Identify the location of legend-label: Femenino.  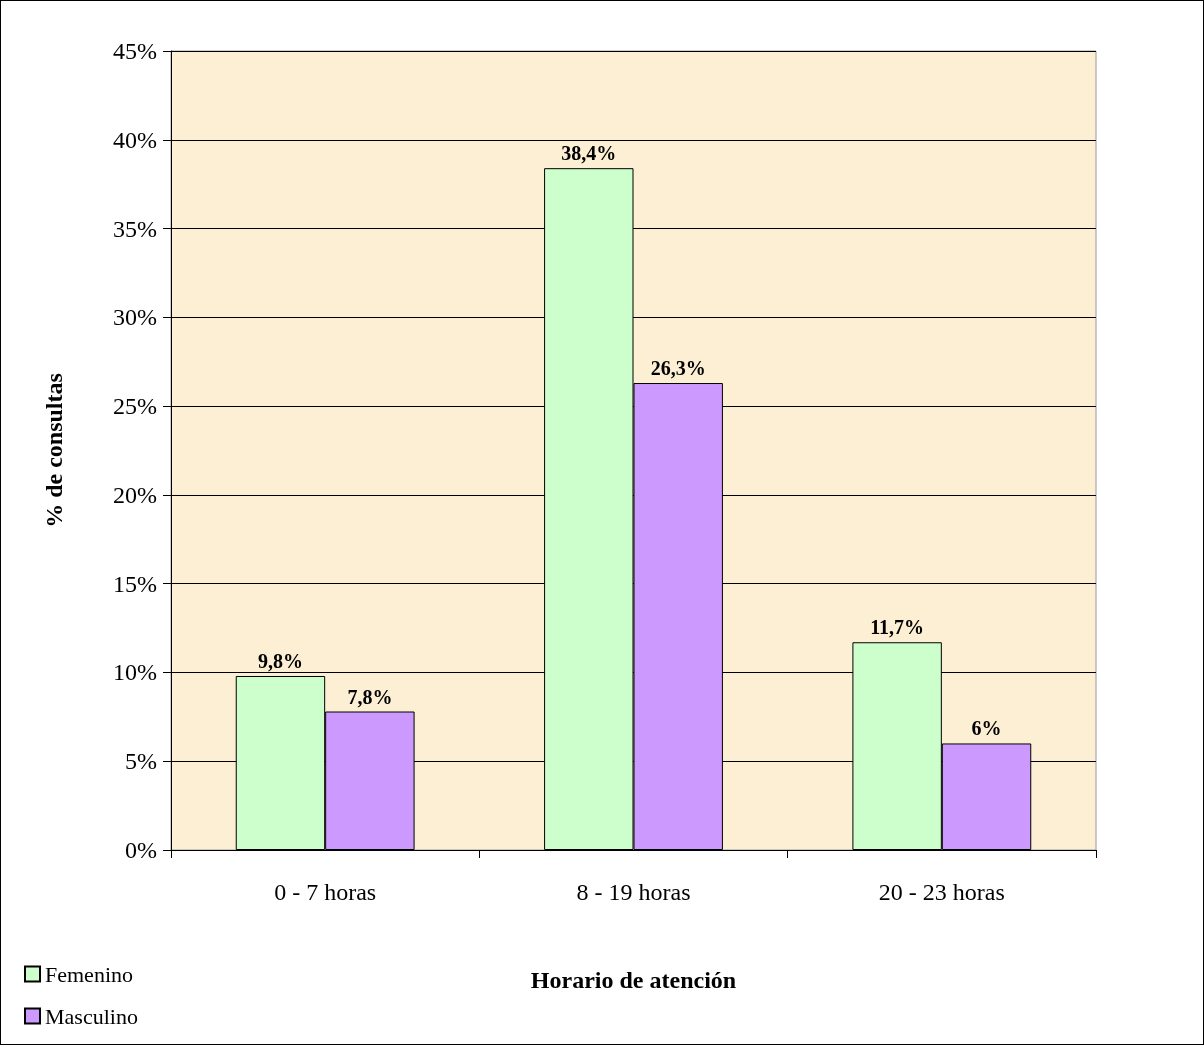
(89, 974).